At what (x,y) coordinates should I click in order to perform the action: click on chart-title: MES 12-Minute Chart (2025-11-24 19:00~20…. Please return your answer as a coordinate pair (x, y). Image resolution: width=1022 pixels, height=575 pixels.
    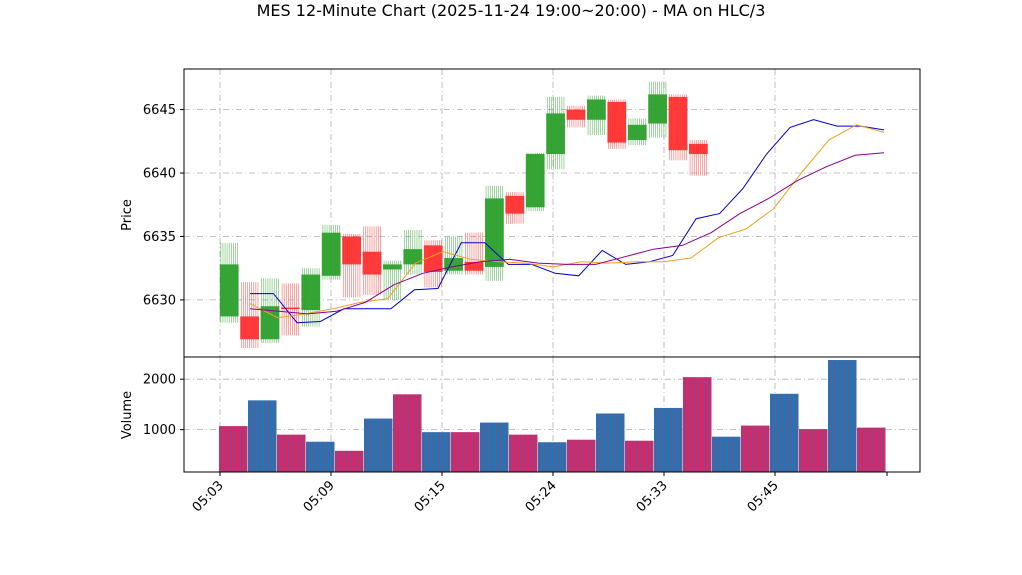
    Looking at the image, I should click on (511, 10).